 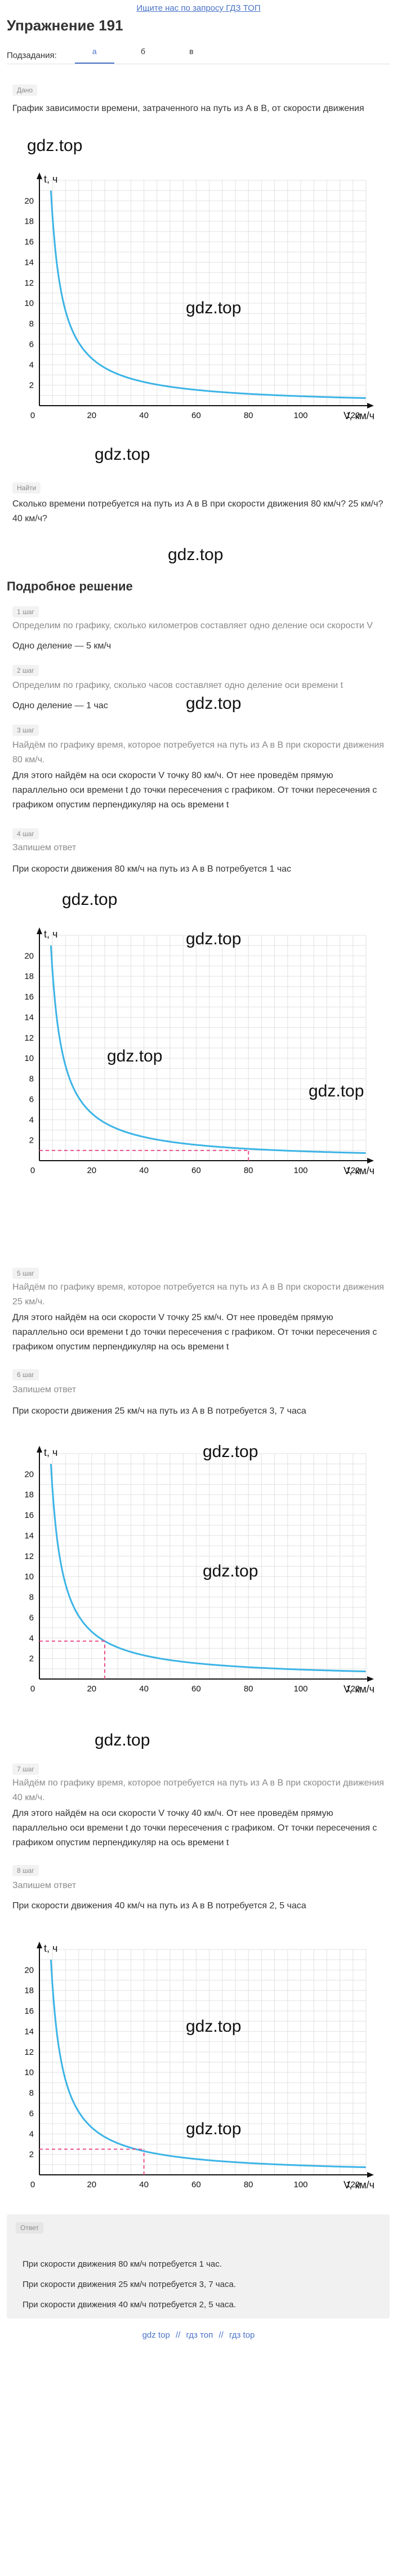 I want to click on bottom-link-2: гдз топ, so click(x=200, y=2335).